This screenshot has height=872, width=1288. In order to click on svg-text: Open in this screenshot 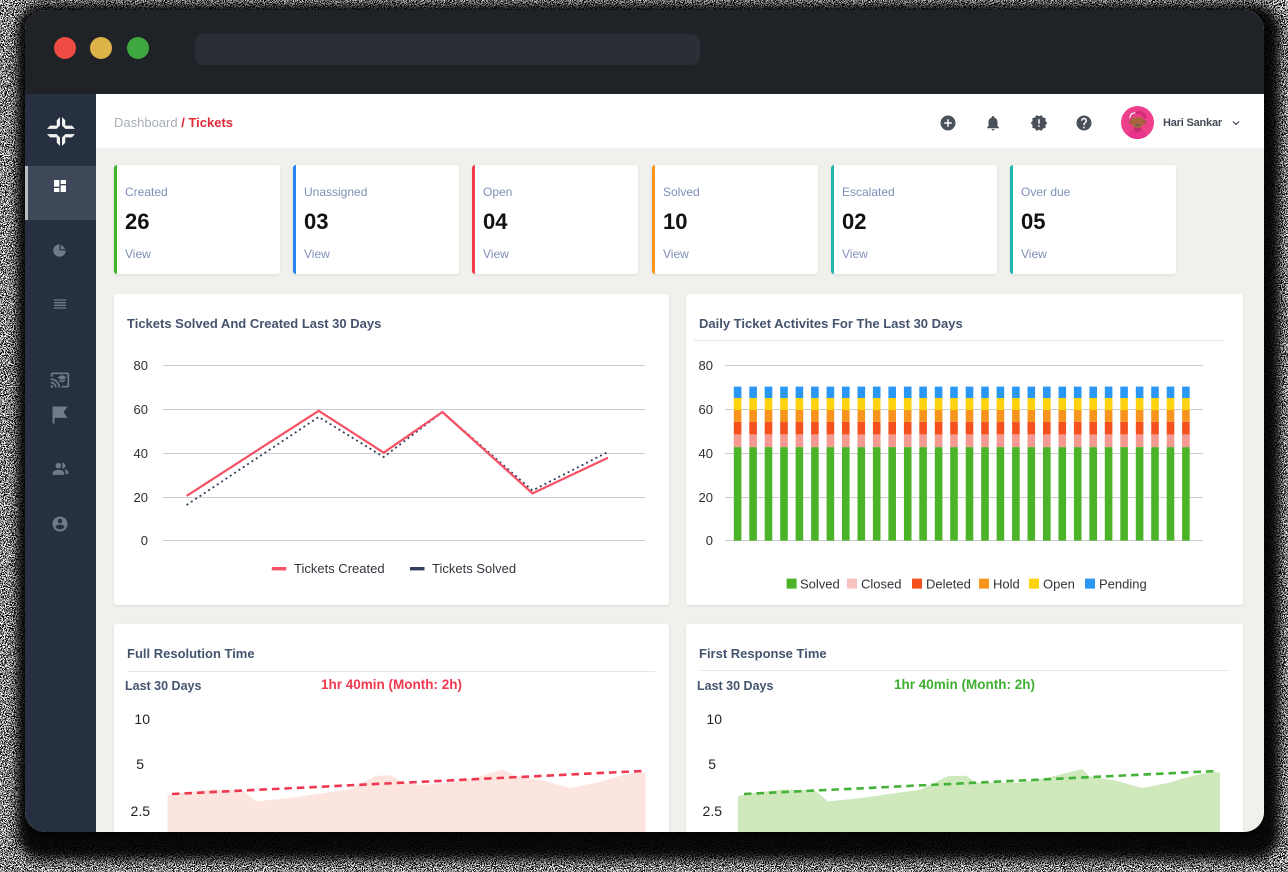, I will do `click(1059, 584)`.